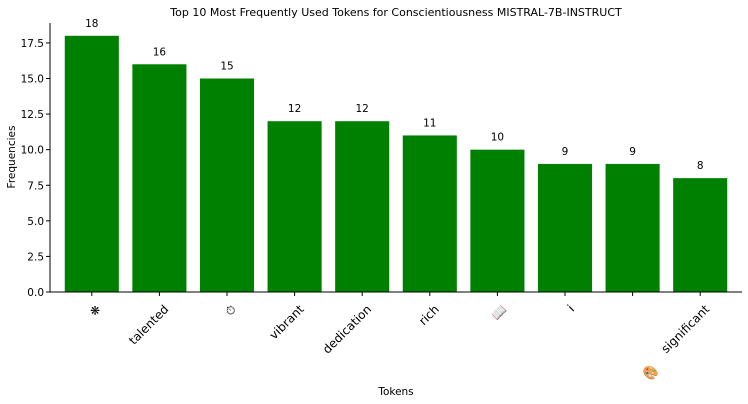  What do you see at coordinates (35, 186) in the screenshot?
I see `y-tick-label: 7.5` at bounding box center [35, 186].